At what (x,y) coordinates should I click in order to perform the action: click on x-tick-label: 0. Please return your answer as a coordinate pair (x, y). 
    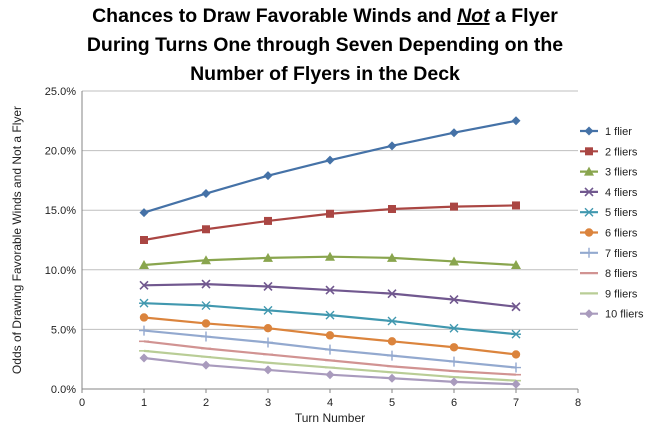
    Looking at the image, I should click on (82, 403).